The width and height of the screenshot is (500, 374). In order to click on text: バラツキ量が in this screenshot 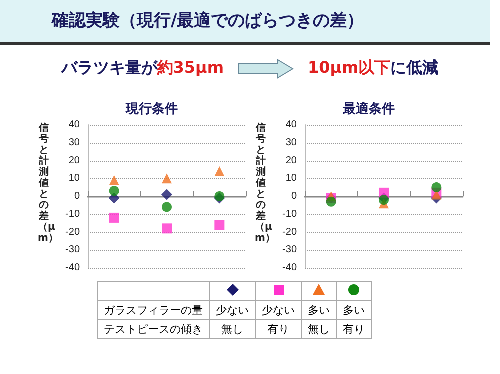, I will do `click(109, 67)`.